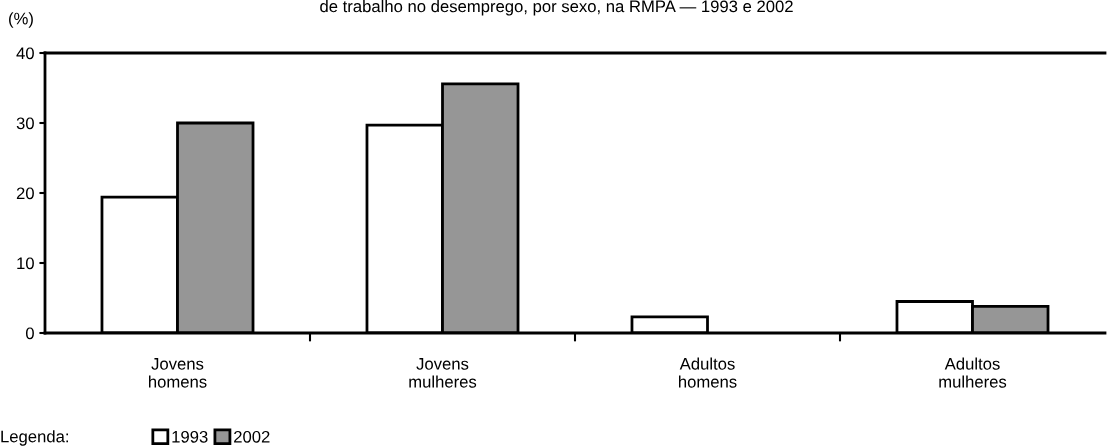 Image resolution: width=1113 pixels, height=446 pixels. What do you see at coordinates (178, 373) in the screenshot?
I see `x-tick-label: Jovens homens` at bounding box center [178, 373].